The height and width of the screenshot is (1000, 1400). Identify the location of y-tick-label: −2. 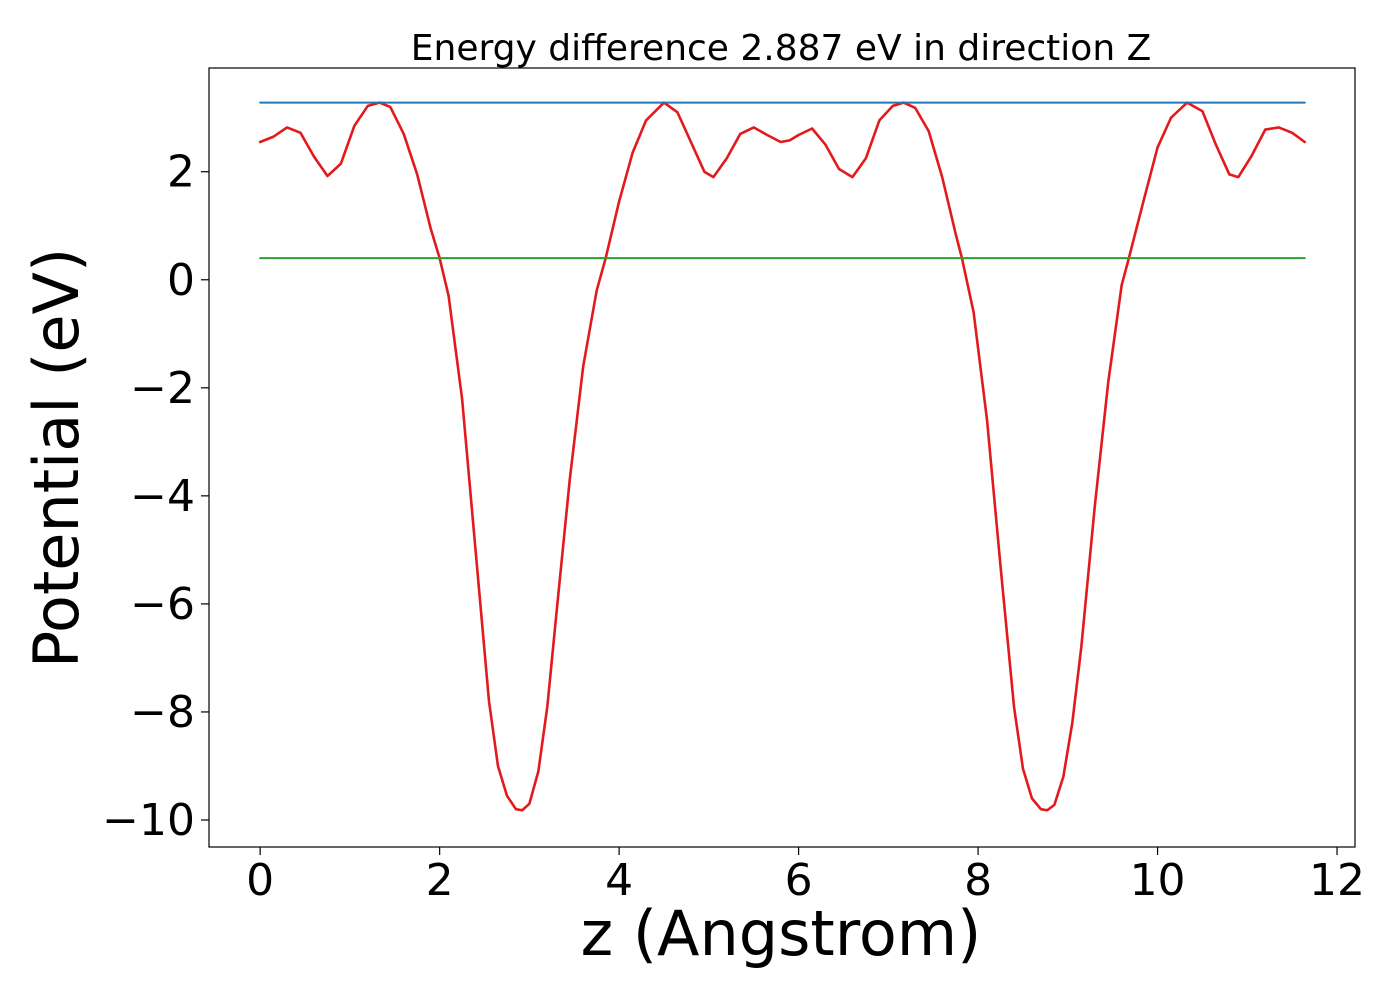
(162, 388).